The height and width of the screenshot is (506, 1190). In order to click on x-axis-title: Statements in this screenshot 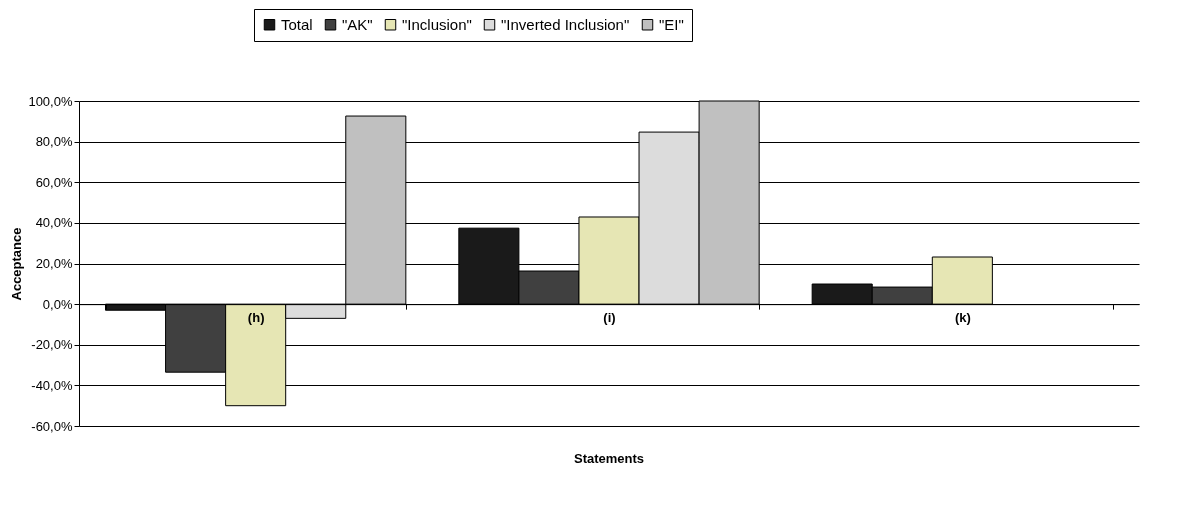, I will do `click(609, 458)`.